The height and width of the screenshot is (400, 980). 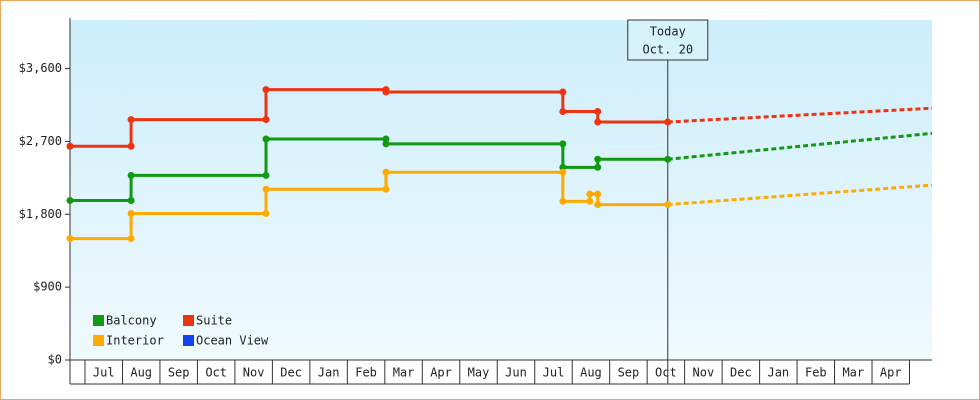 I want to click on x-tick-label: May, so click(x=479, y=373).